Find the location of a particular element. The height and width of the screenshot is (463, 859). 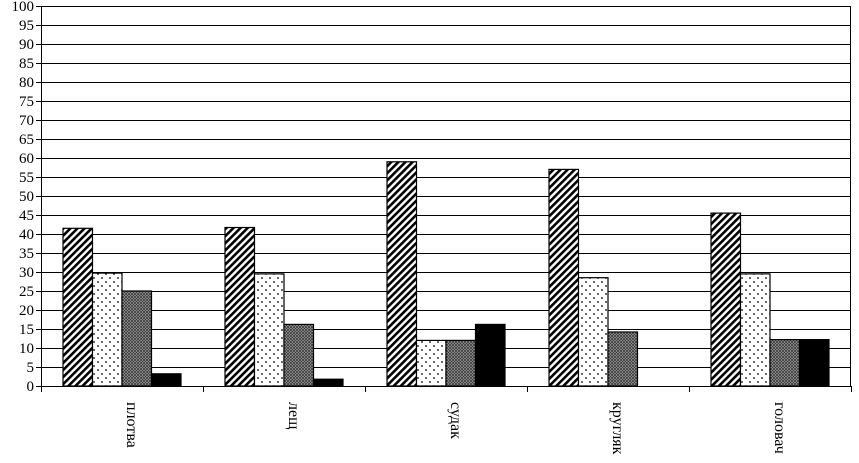

y-tick-label: 15 is located at coordinates (26, 330).